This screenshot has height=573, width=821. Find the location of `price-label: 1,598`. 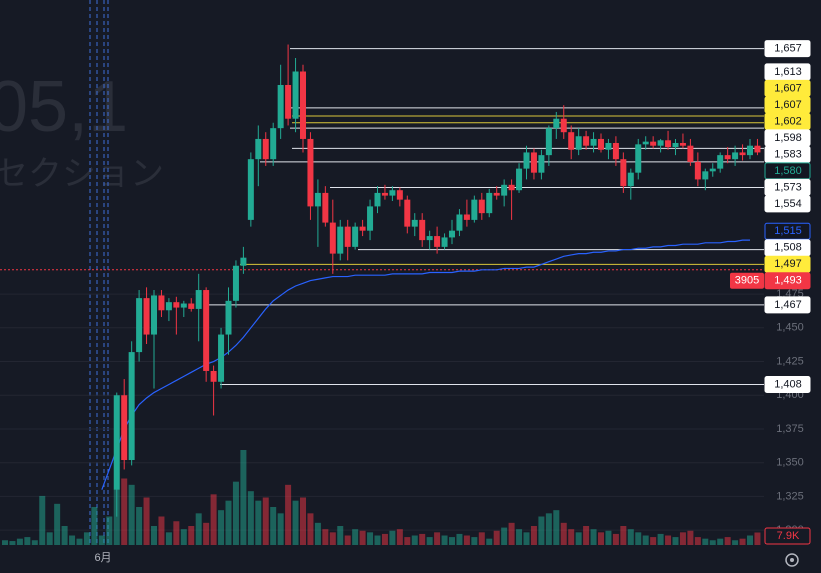

price-label: 1,598 is located at coordinates (788, 138).